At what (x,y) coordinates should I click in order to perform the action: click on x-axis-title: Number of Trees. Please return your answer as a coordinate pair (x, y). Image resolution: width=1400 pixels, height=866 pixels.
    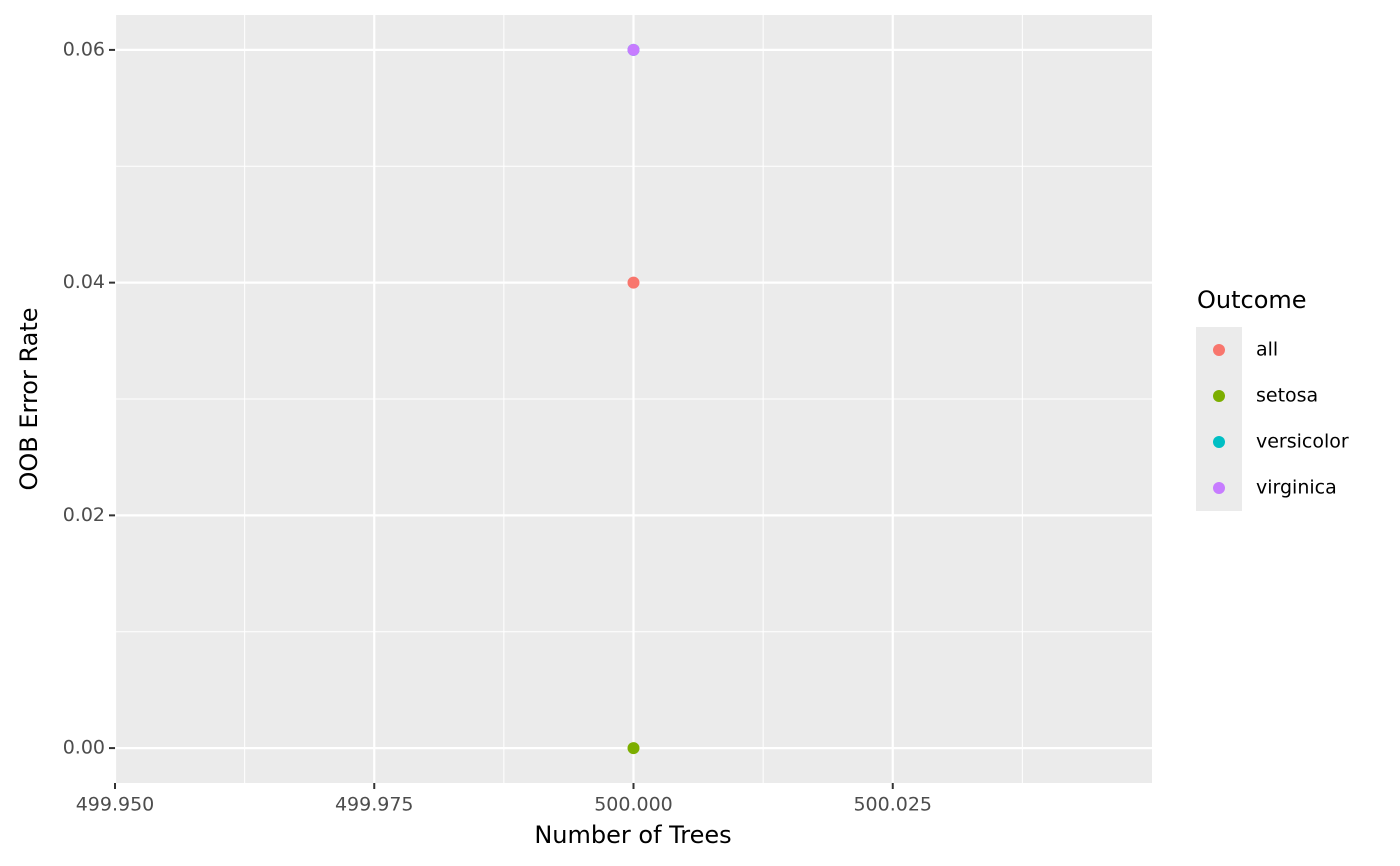
    Looking at the image, I should click on (632, 835).